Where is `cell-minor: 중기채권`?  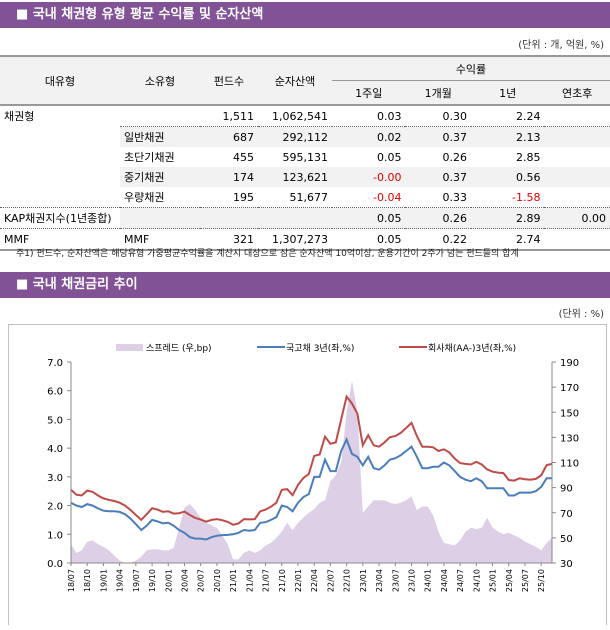
cell-minor: 중기채권 is located at coordinates (160, 177).